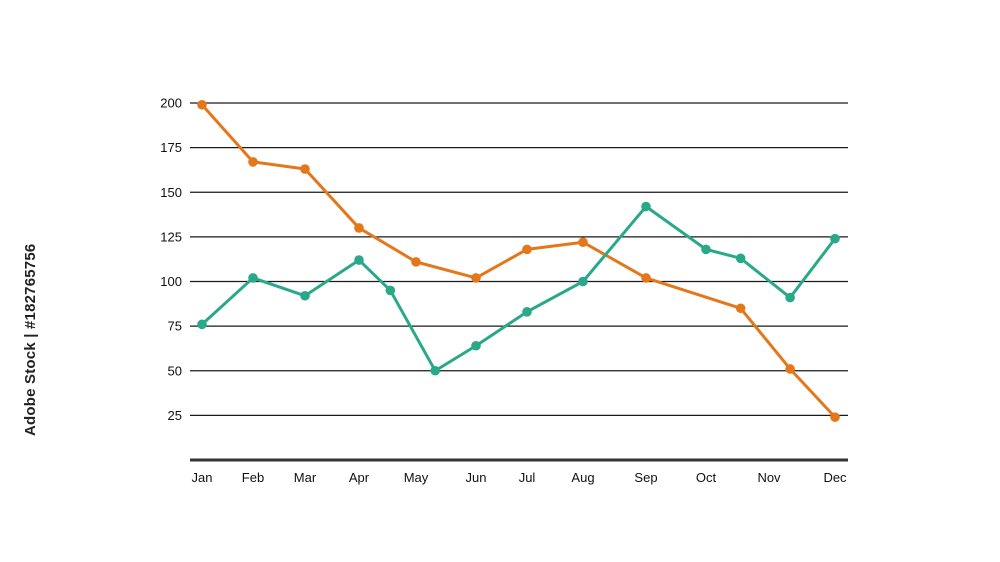 The image size is (1000, 562). I want to click on y-tick-label: 125, so click(171, 236).